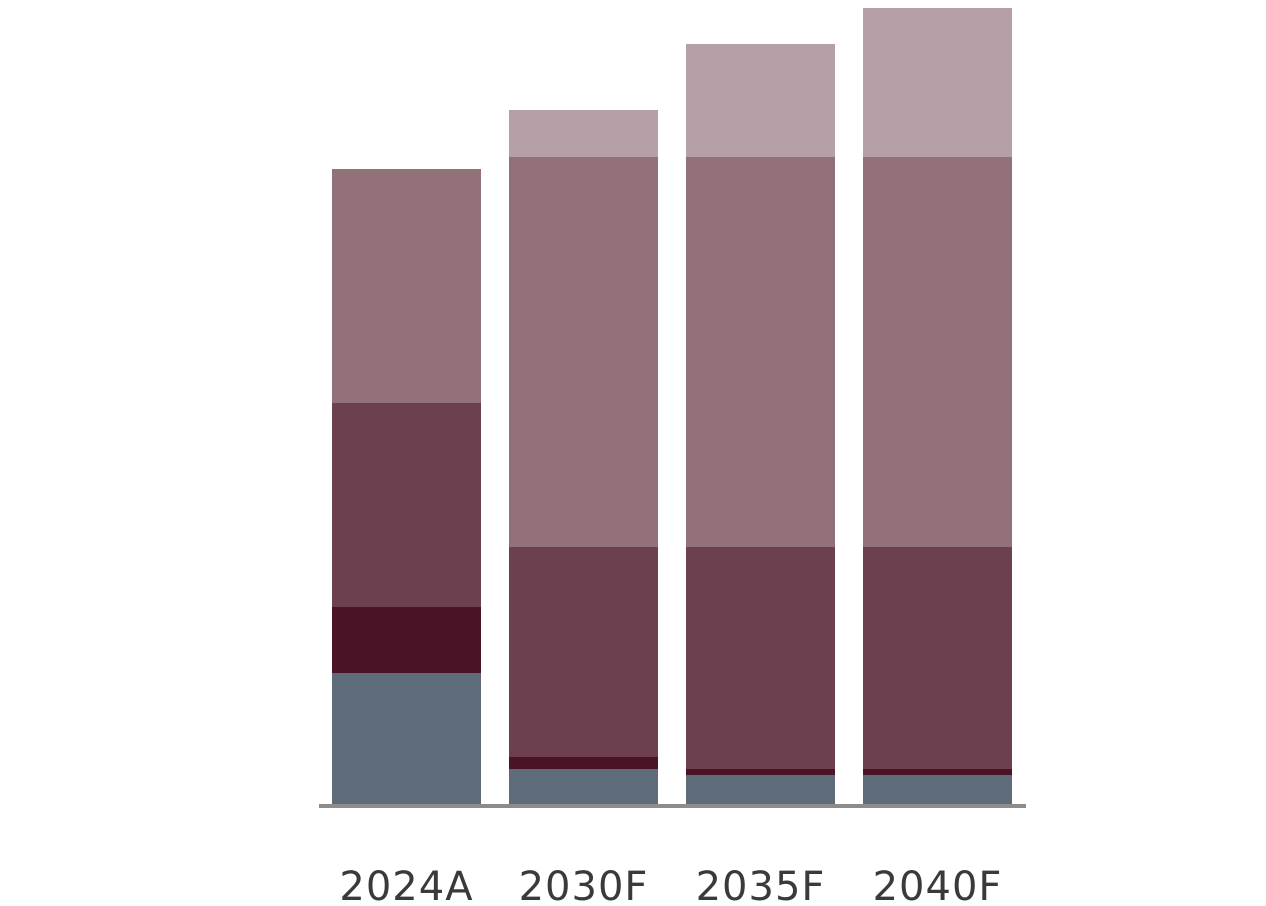 This screenshot has height=906, width=1266. Describe the element at coordinates (760, 789) in the screenshot. I see `bar-segment-2035F-s0` at that location.